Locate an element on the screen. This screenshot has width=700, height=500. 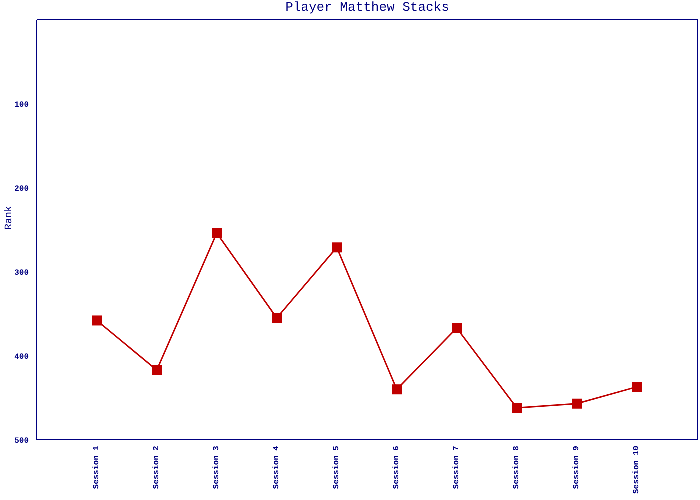
y-tick-label: 500 is located at coordinates (22, 441).